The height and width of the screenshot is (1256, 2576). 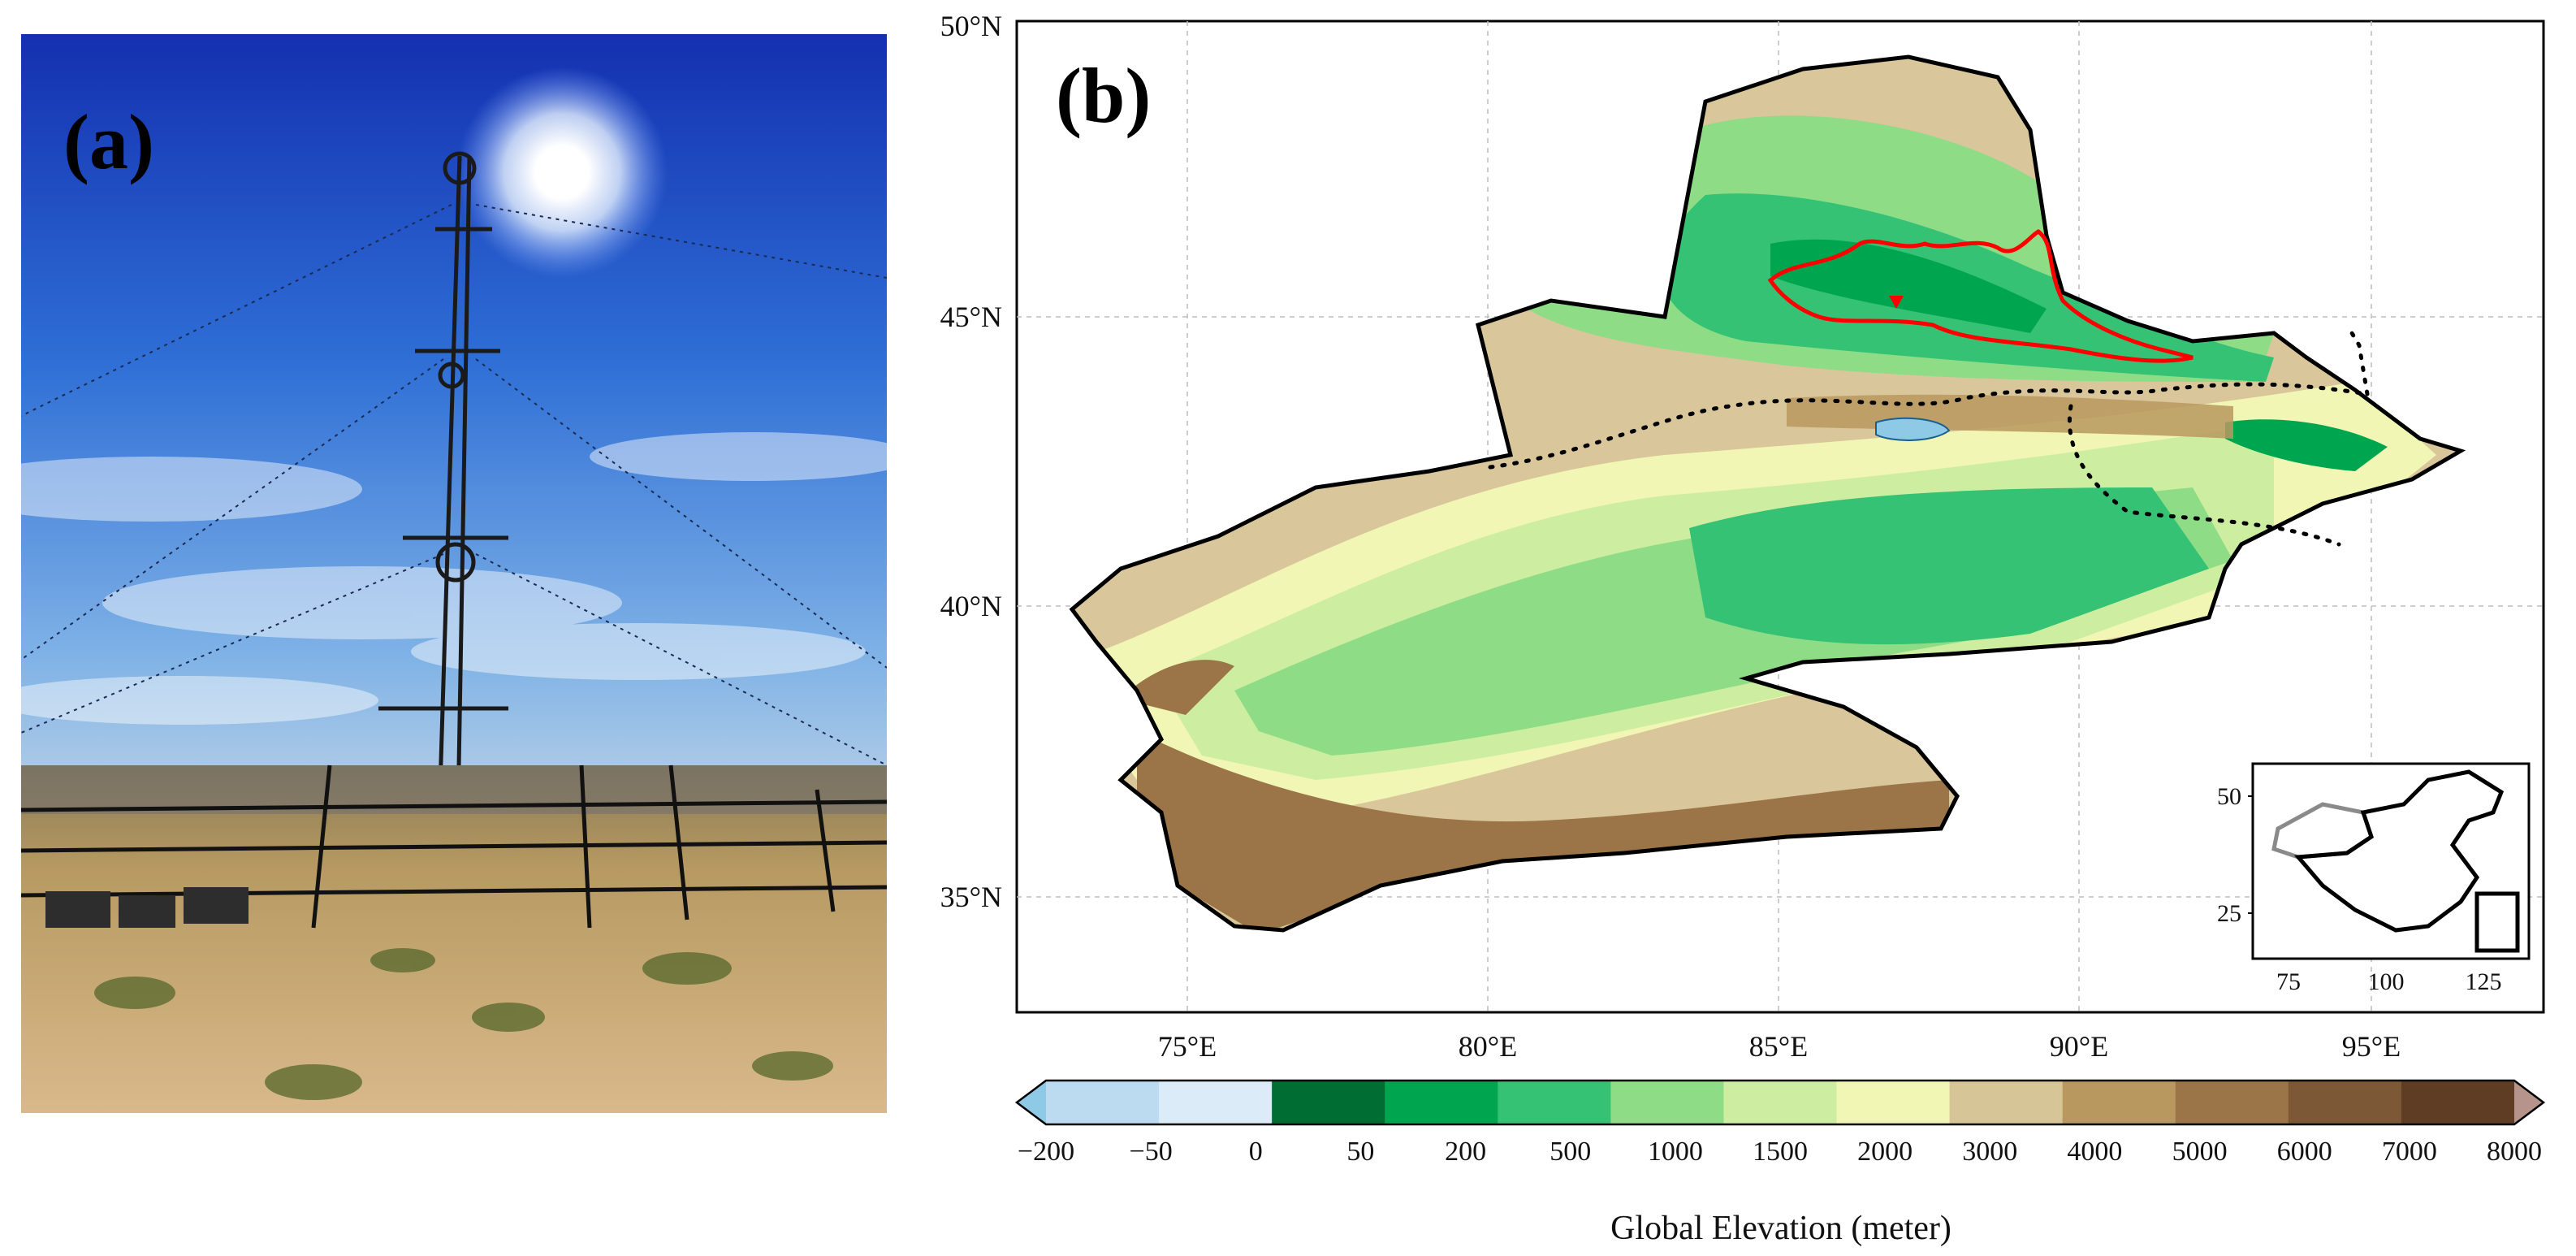 What do you see at coordinates (463, 1024) in the screenshot?
I see `shrubs` at bounding box center [463, 1024].